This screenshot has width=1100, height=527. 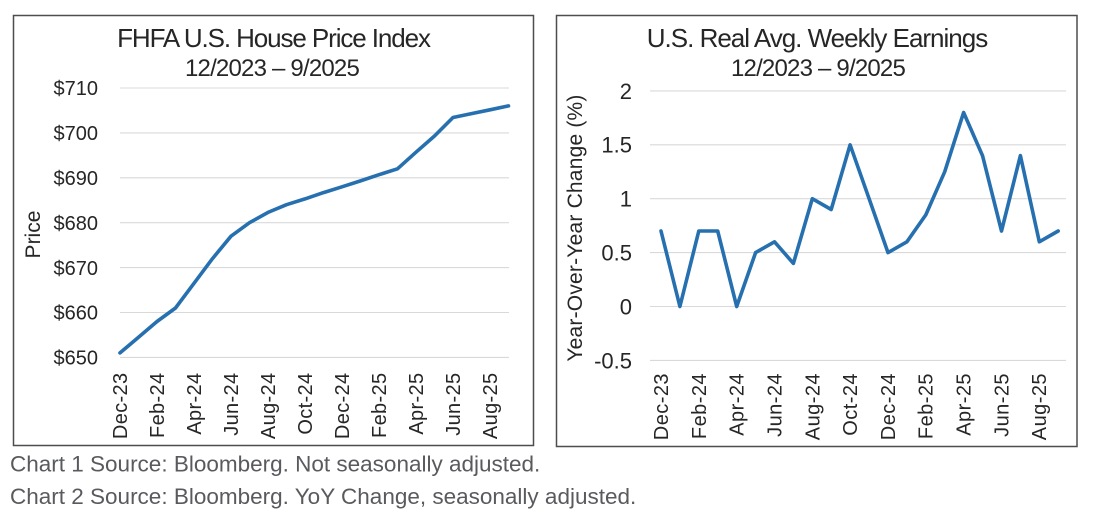 I want to click on svg-text: 0, so click(x=626, y=306).